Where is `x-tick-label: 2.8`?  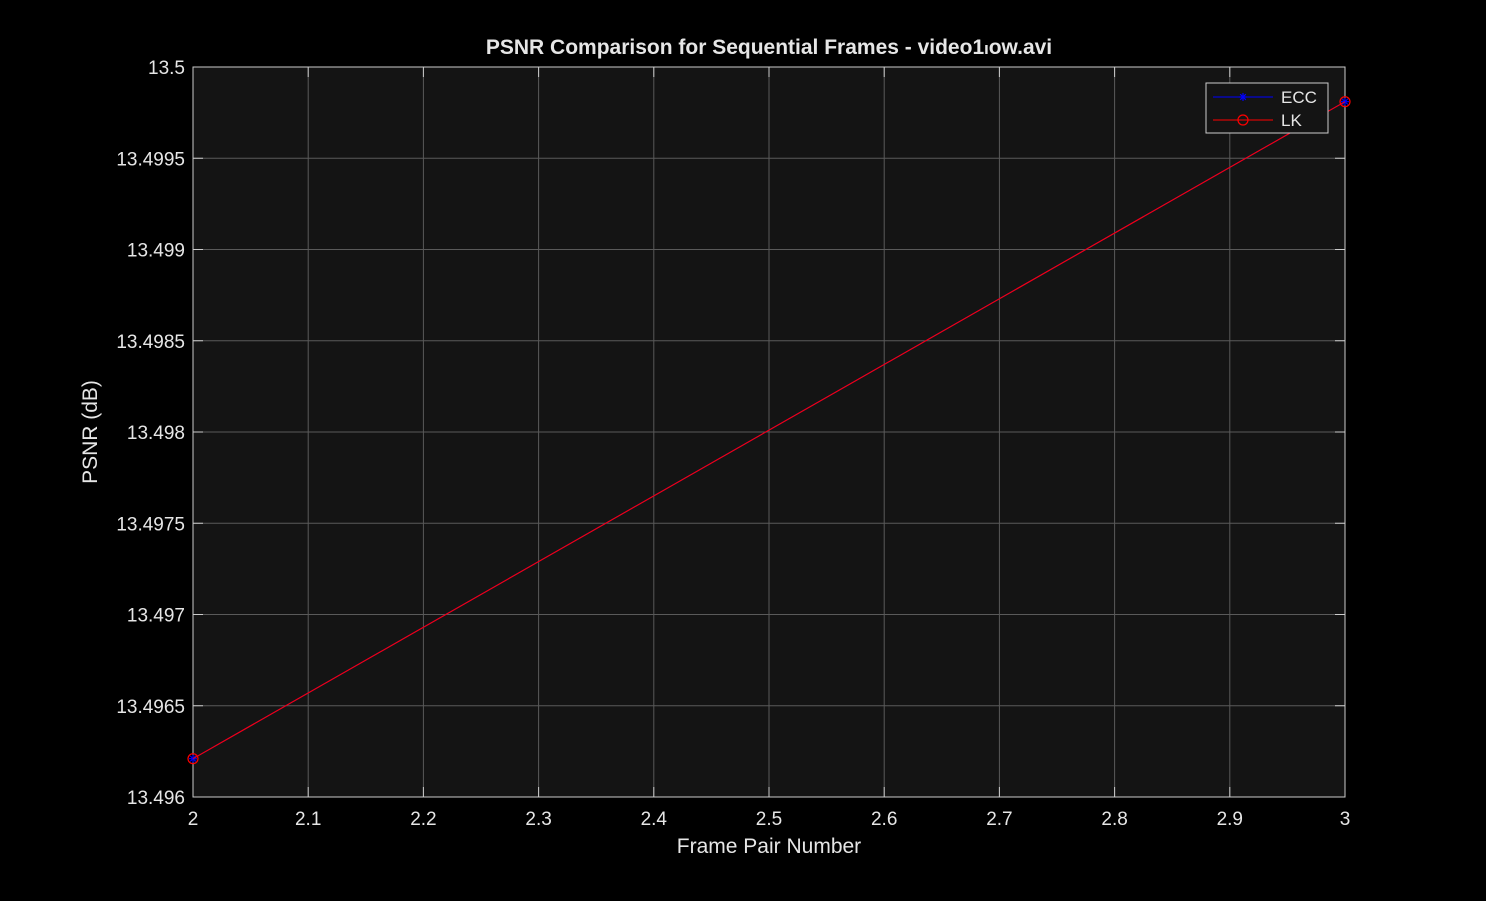 x-tick-label: 2.8 is located at coordinates (1114, 819).